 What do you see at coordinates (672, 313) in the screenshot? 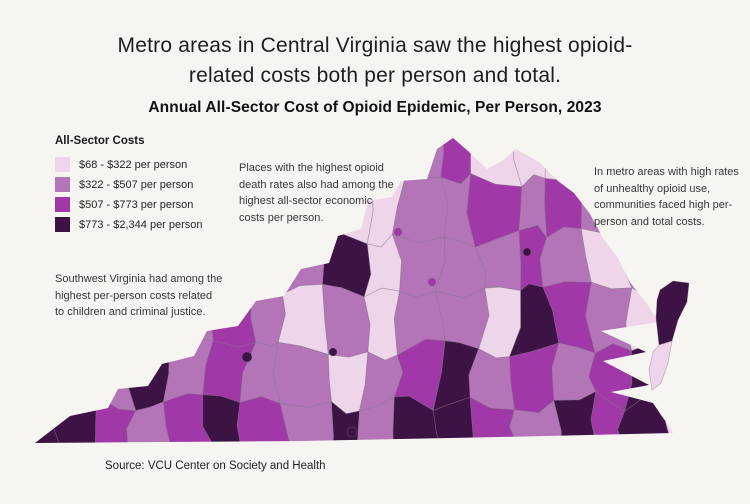
I see `eastern-shore-north` at bounding box center [672, 313].